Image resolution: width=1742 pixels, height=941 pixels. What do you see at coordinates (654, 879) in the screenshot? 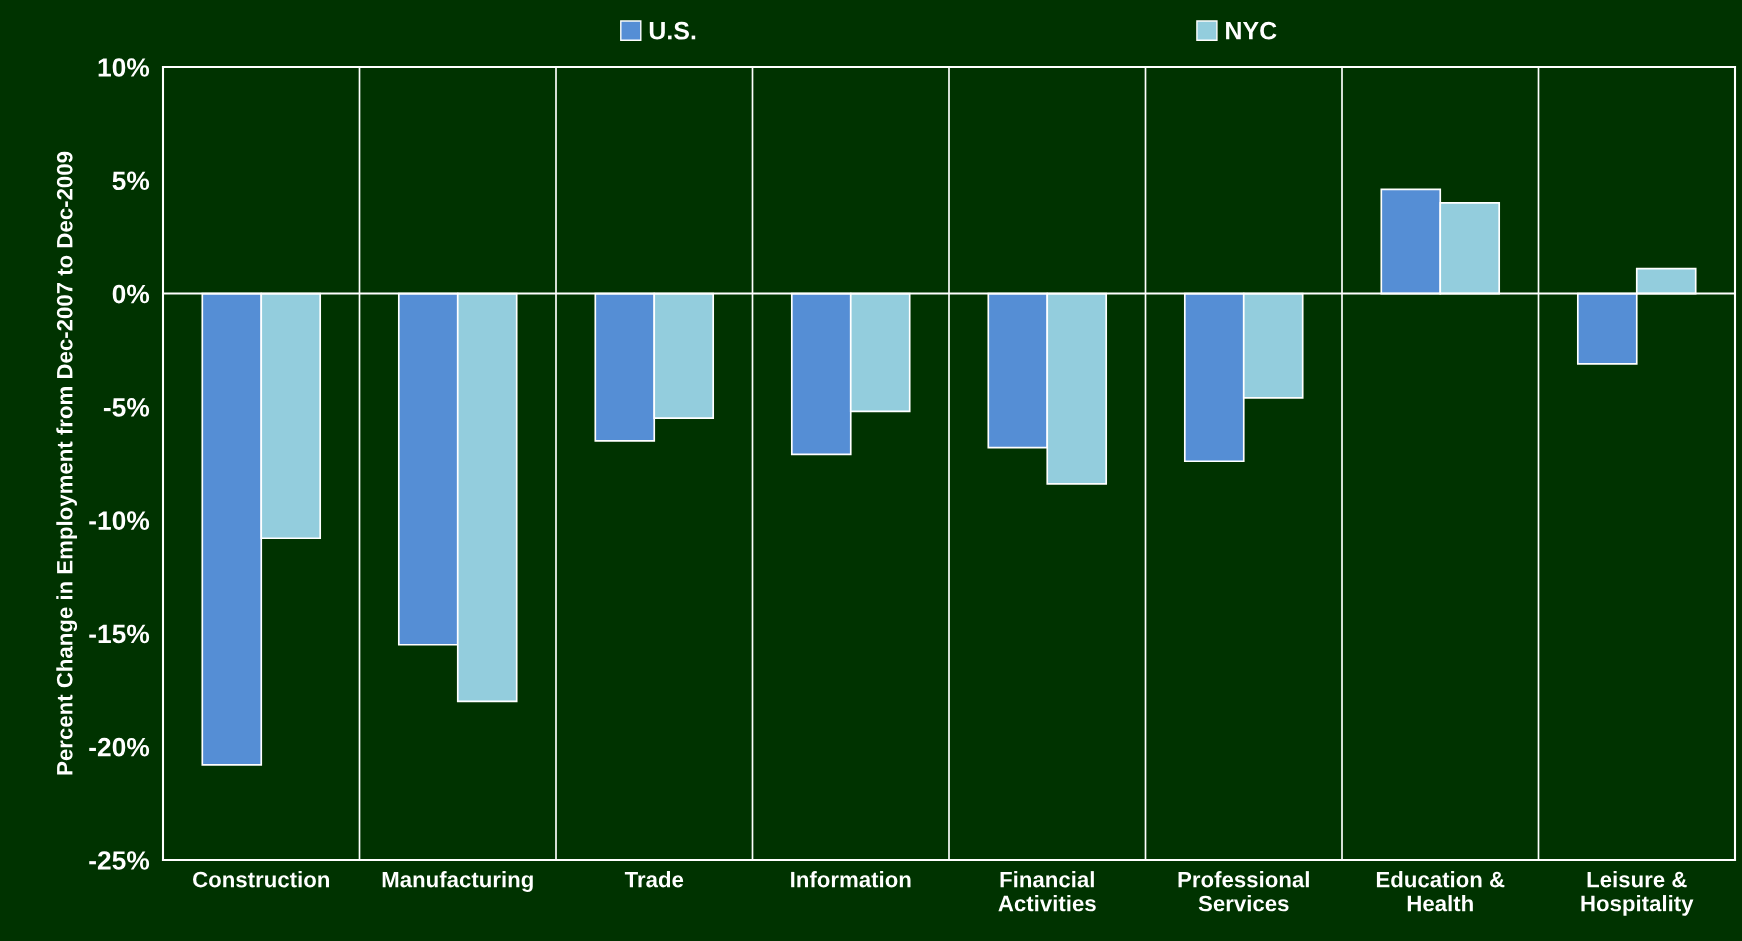
I see `x-tick-label: Trade` at bounding box center [654, 879].